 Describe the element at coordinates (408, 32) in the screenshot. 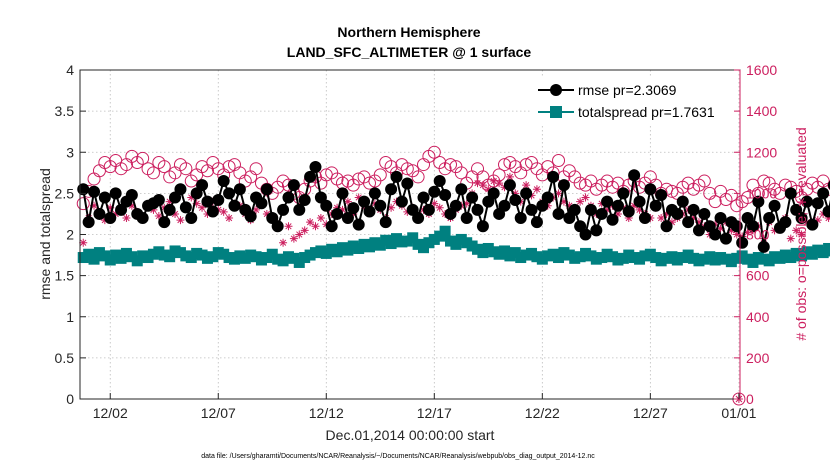

I see `chart-title-line1: Northern Hemisphere` at that location.